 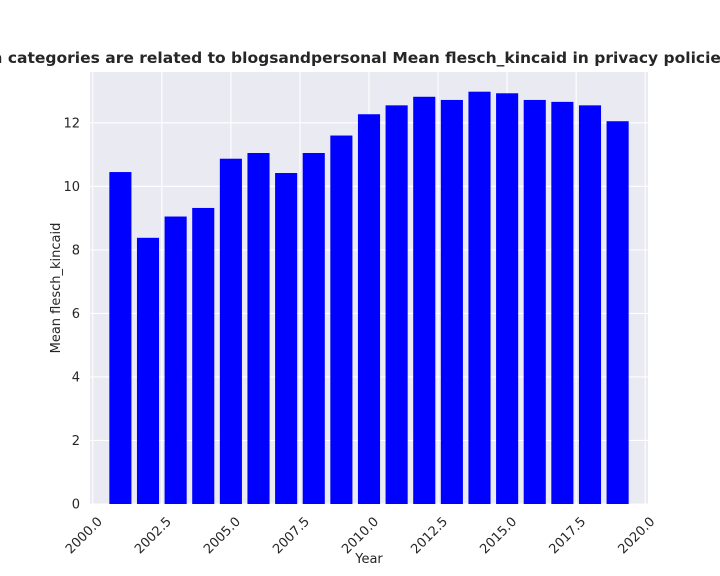 What do you see at coordinates (76, 505) in the screenshot?
I see `y-tick-label: 0` at bounding box center [76, 505].